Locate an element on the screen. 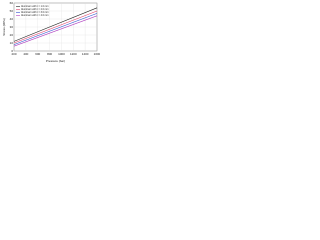 The width and height of the screenshot is (320, 240). x-tick-label: 1600 is located at coordinates (97, 54).